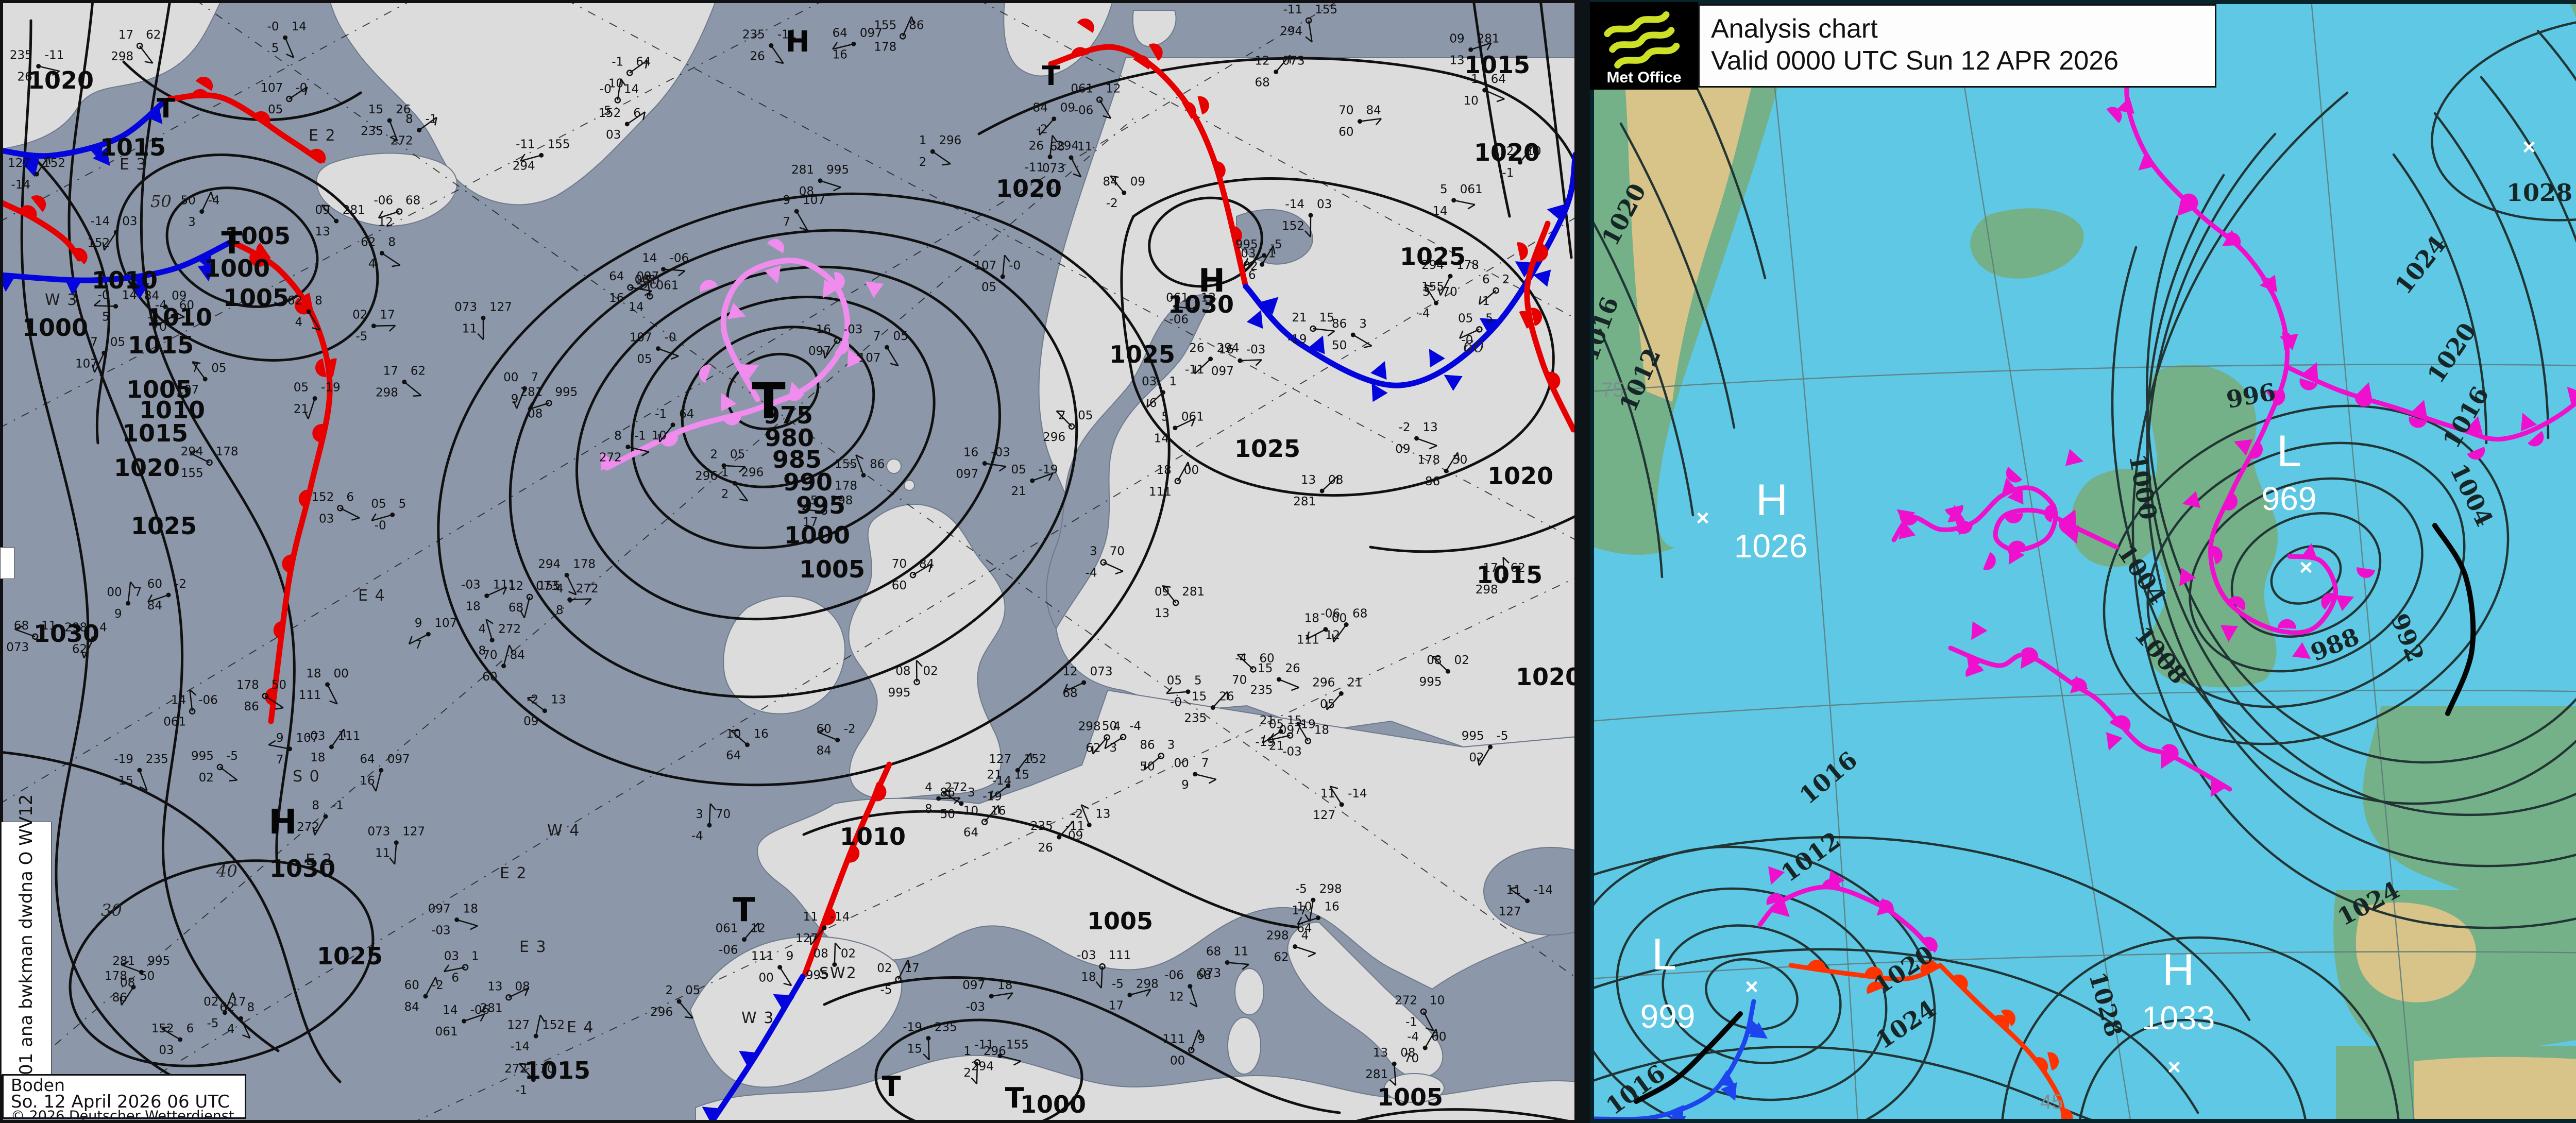  I want to click on svg-text: 15, so click(914, 1049).